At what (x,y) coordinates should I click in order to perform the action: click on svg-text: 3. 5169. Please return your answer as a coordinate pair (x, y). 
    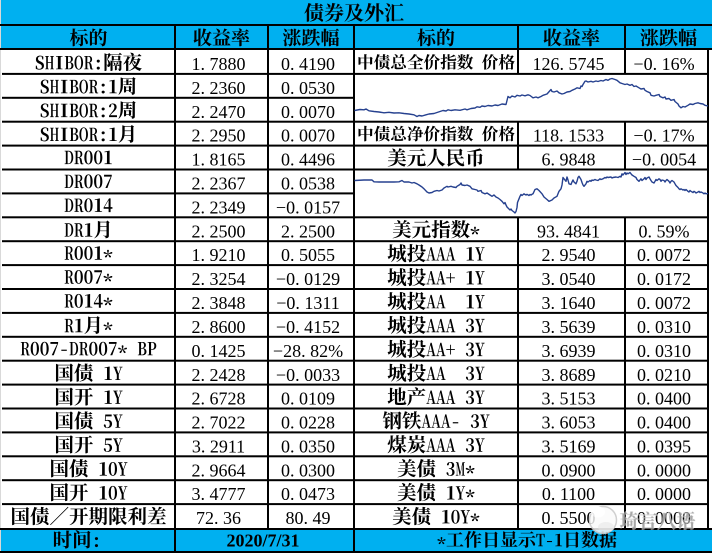
    Looking at the image, I should click on (569, 446).